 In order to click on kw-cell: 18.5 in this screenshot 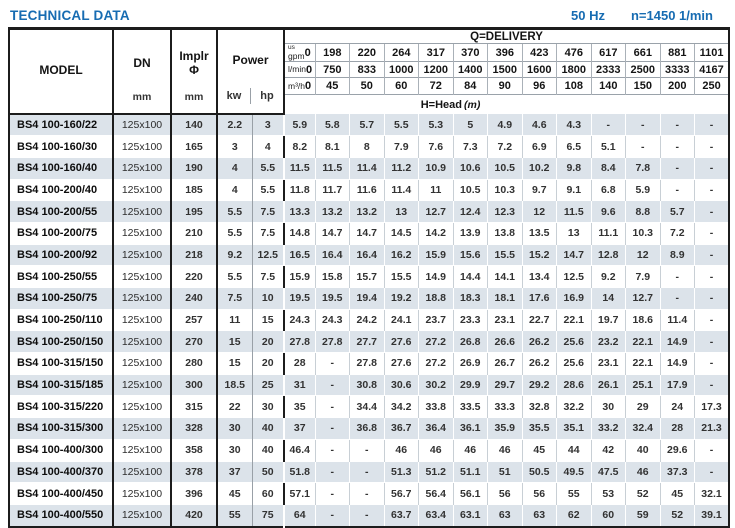, I will do `click(234, 384)`.